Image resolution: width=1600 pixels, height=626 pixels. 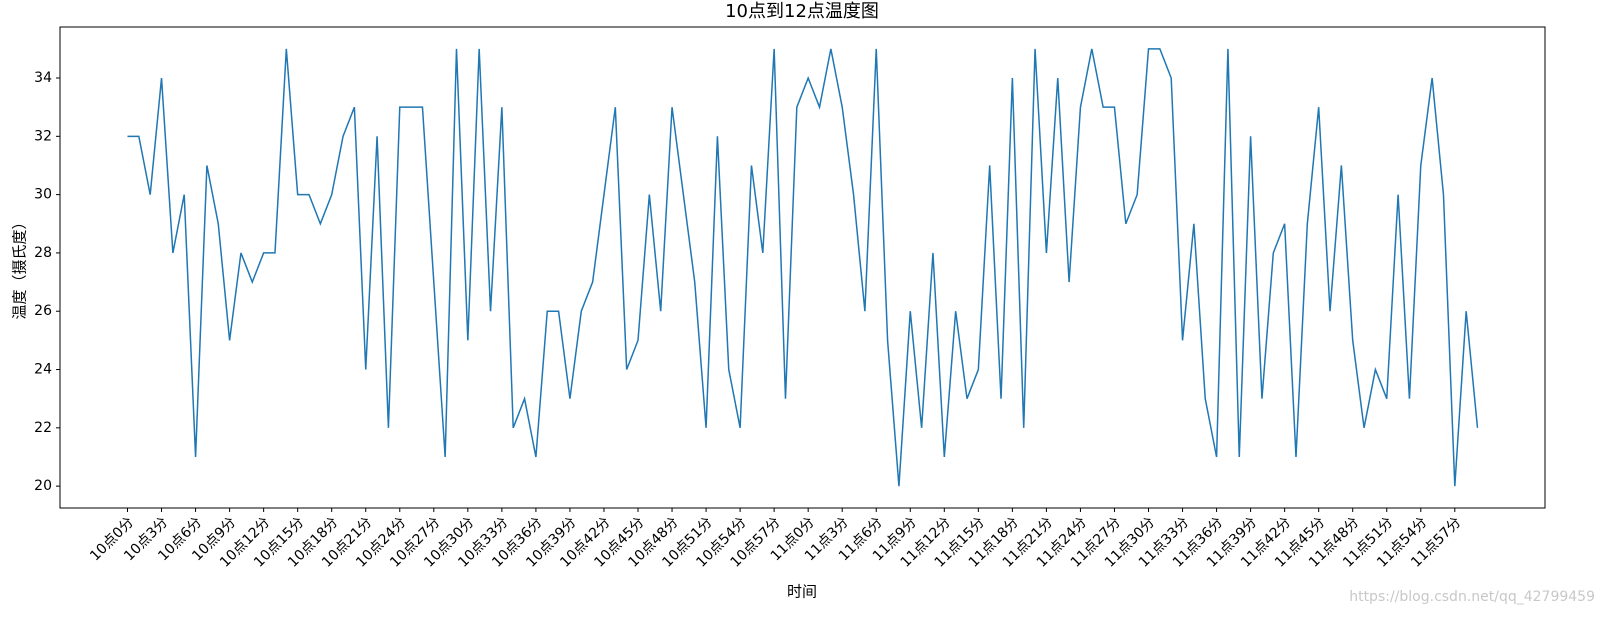 What do you see at coordinates (43, 311) in the screenshot?
I see `y-tick-label: 26` at bounding box center [43, 311].